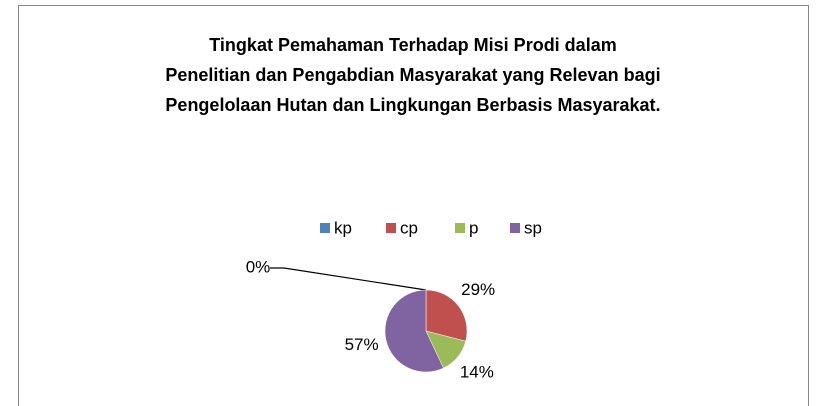 This screenshot has height=406, width=826. Describe the element at coordinates (533, 227) in the screenshot. I see `legend-label: sp` at that location.